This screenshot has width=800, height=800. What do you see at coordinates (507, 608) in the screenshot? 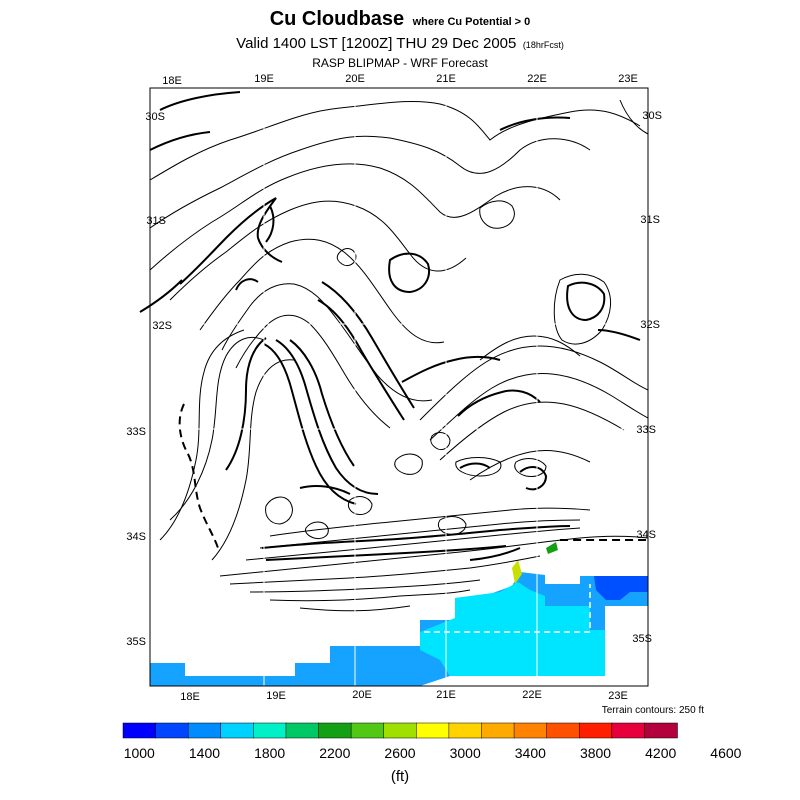
I see `fill-region-dash` at bounding box center [507, 608].